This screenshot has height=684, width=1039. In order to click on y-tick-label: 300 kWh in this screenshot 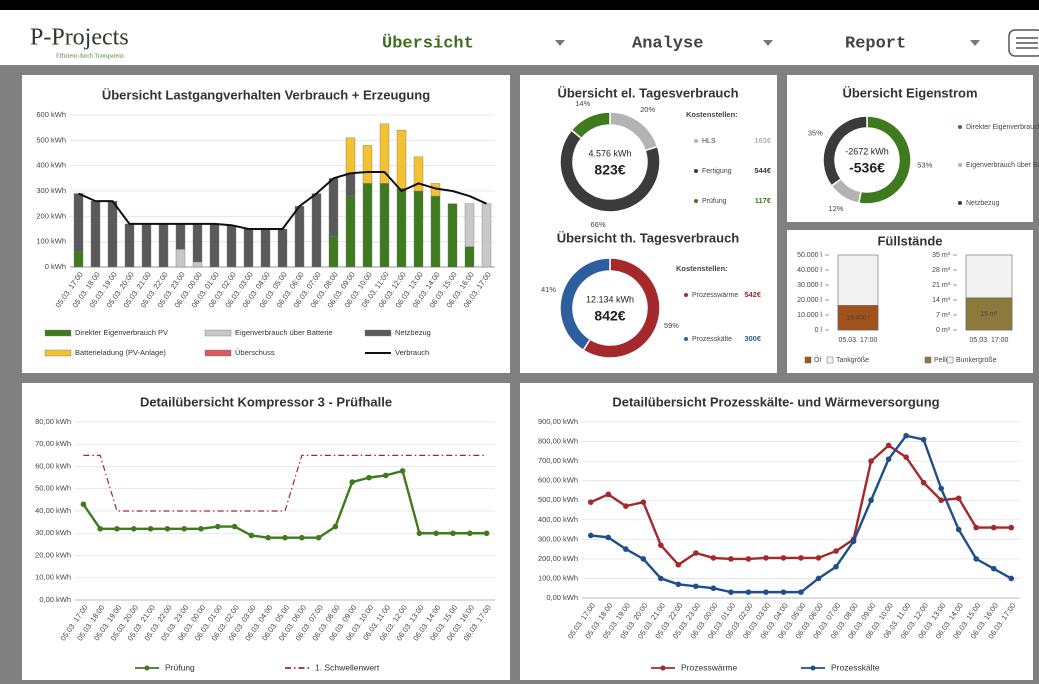, I will do `click(51, 190)`.